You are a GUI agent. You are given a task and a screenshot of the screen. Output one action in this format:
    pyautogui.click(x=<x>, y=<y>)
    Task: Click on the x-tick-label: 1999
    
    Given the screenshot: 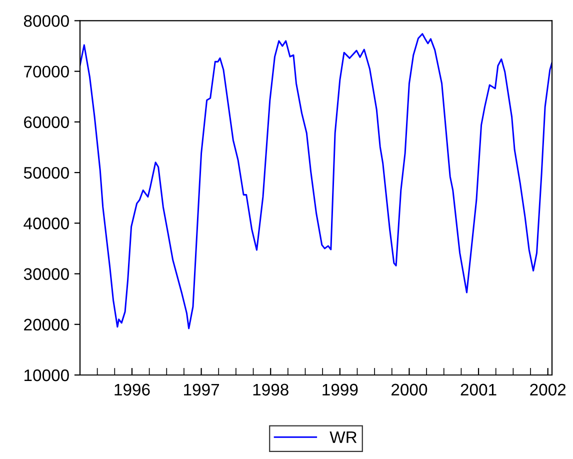 What is the action you would take?
    pyautogui.click(x=340, y=390)
    